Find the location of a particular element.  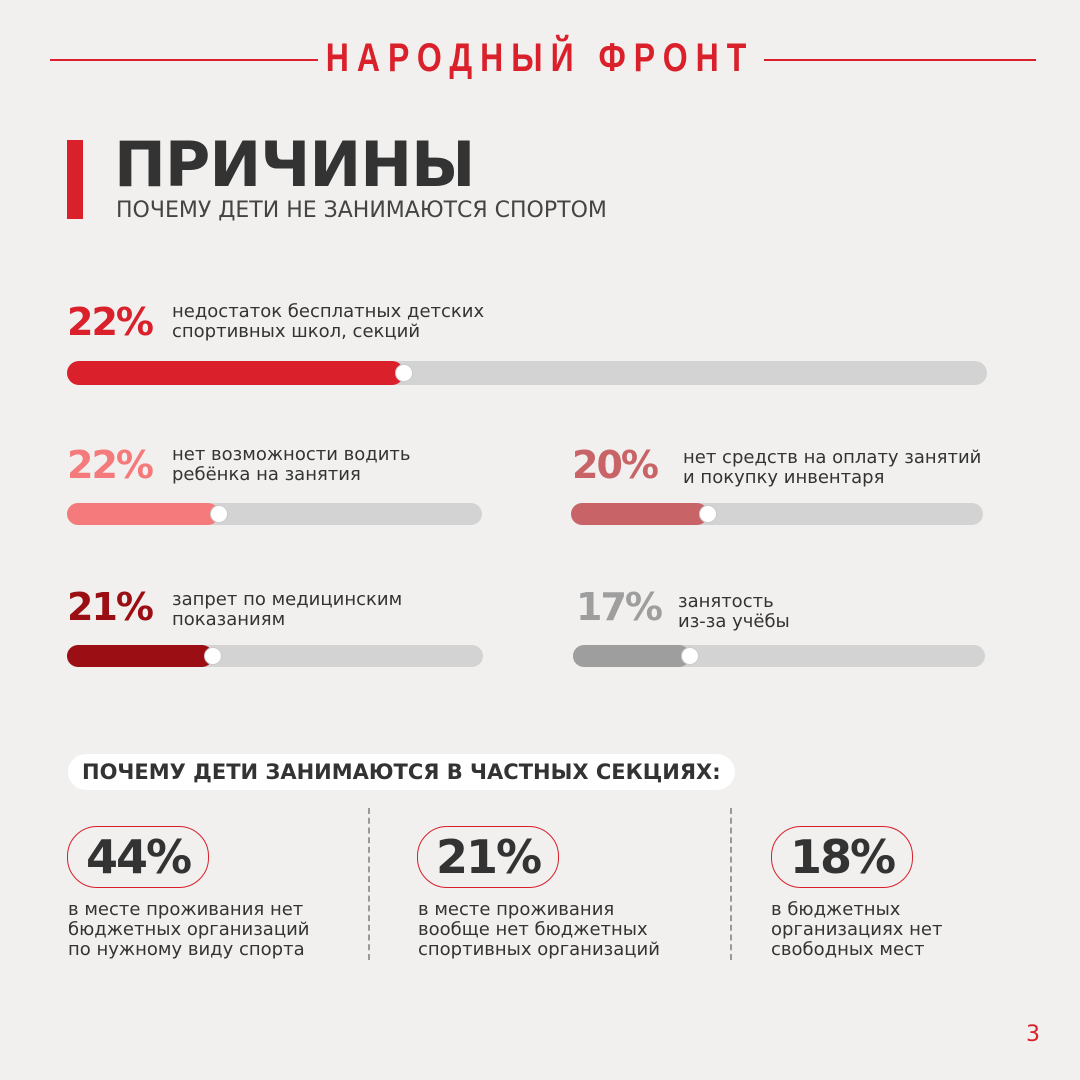

reason-text: нет возможности водить ребёнка на занятия is located at coordinates (291, 465).